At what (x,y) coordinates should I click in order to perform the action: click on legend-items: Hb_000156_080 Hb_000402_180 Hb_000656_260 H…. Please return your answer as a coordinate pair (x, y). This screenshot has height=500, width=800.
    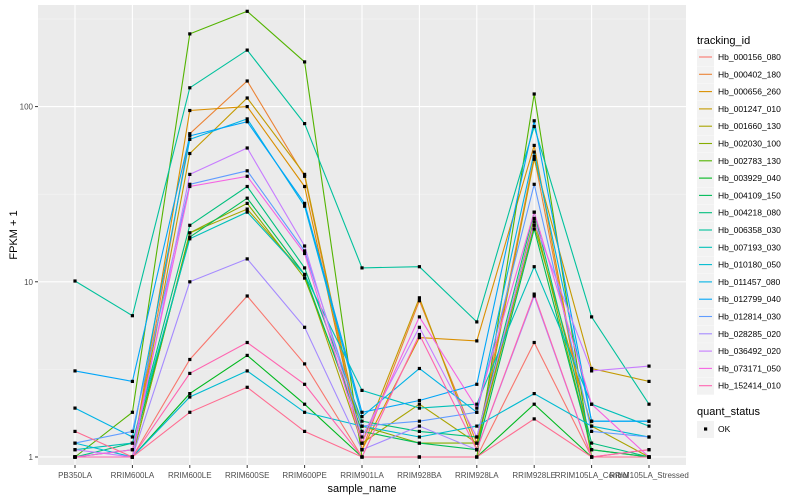
    Looking at the image, I should click on (739, 222).